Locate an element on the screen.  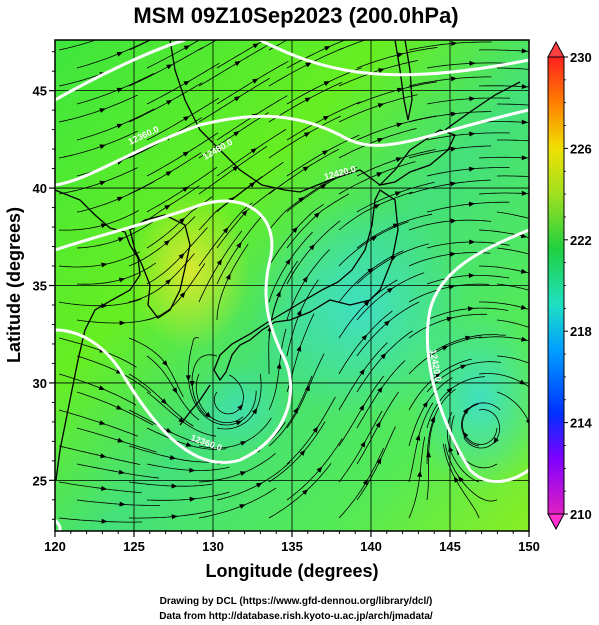
colorbar-min-arrow is located at coordinates (556, 522).